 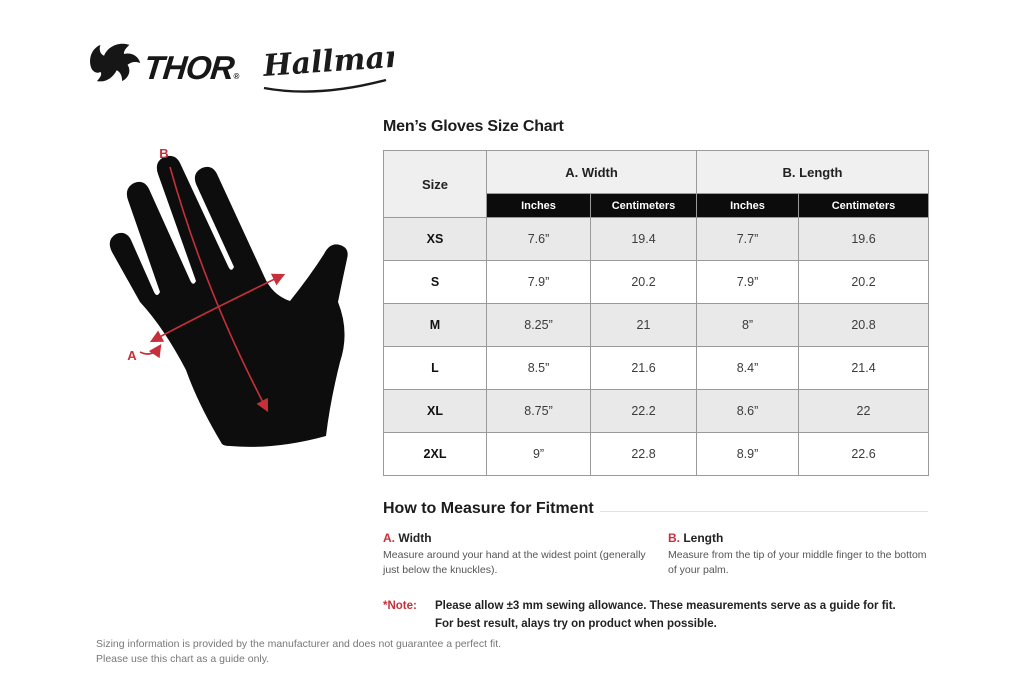 I want to click on hallman-flourish, so click(x=325, y=85).